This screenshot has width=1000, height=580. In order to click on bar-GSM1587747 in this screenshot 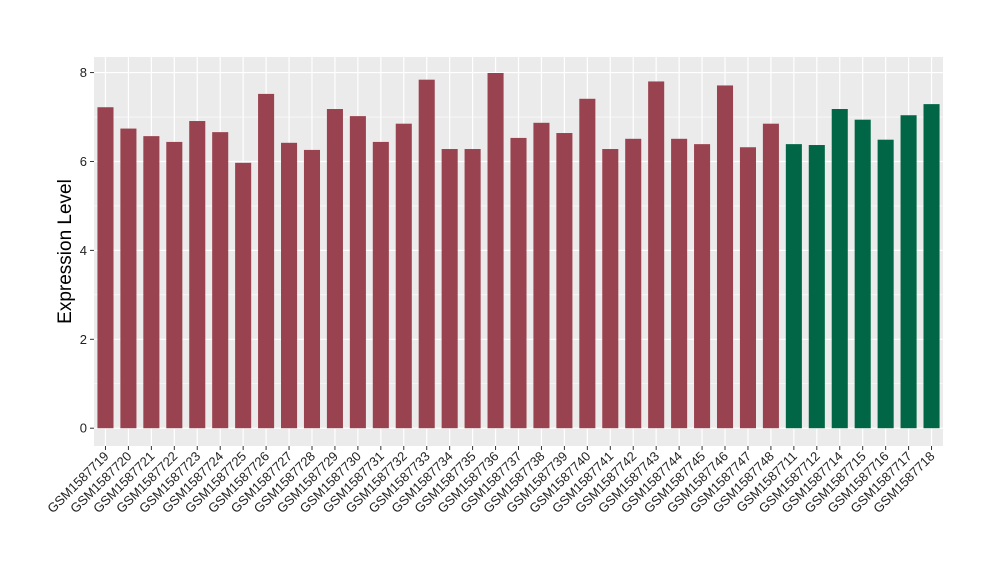, I will do `click(747, 288)`.